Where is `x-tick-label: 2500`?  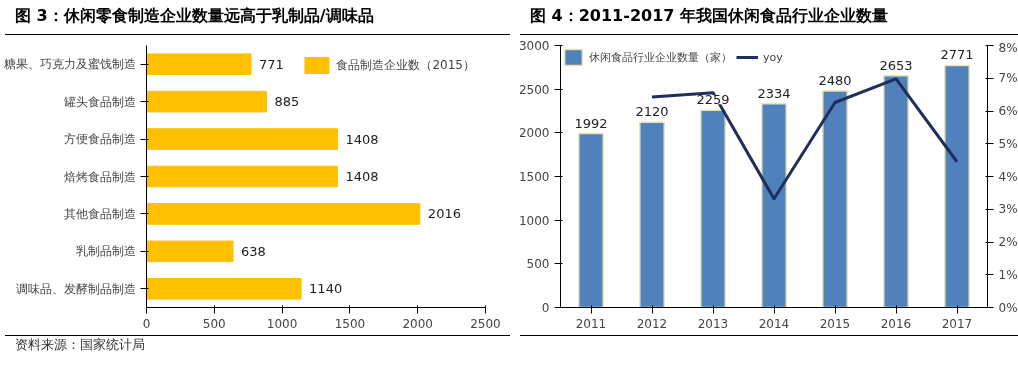 x-tick-label: 2500 is located at coordinates (485, 323).